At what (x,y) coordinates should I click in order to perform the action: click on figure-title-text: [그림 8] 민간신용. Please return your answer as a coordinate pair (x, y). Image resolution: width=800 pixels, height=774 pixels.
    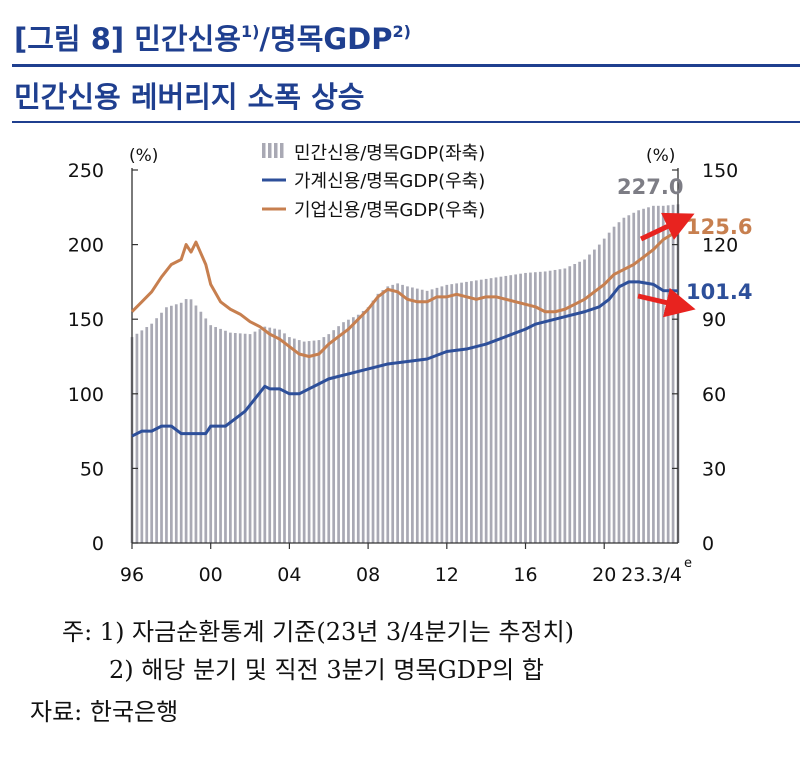
    Looking at the image, I should click on (127, 39).